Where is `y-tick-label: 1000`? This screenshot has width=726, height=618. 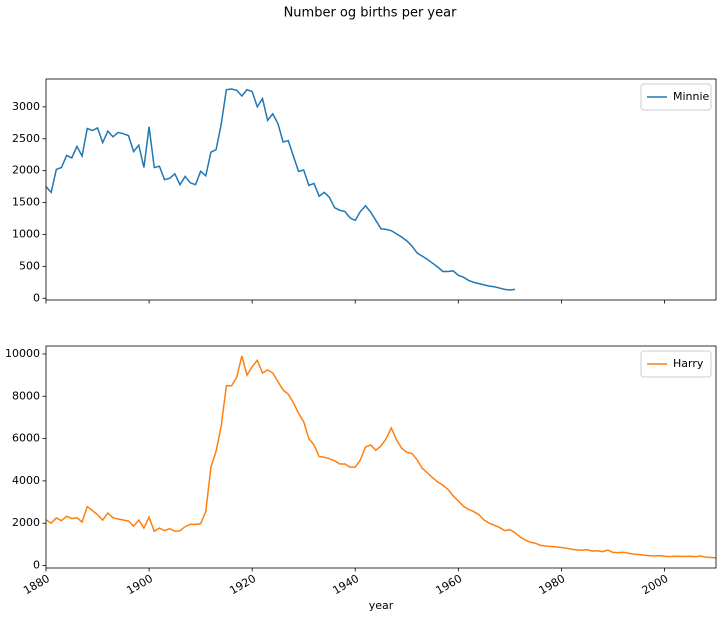
y-tick-label: 1000 is located at coordinates (26, 233).